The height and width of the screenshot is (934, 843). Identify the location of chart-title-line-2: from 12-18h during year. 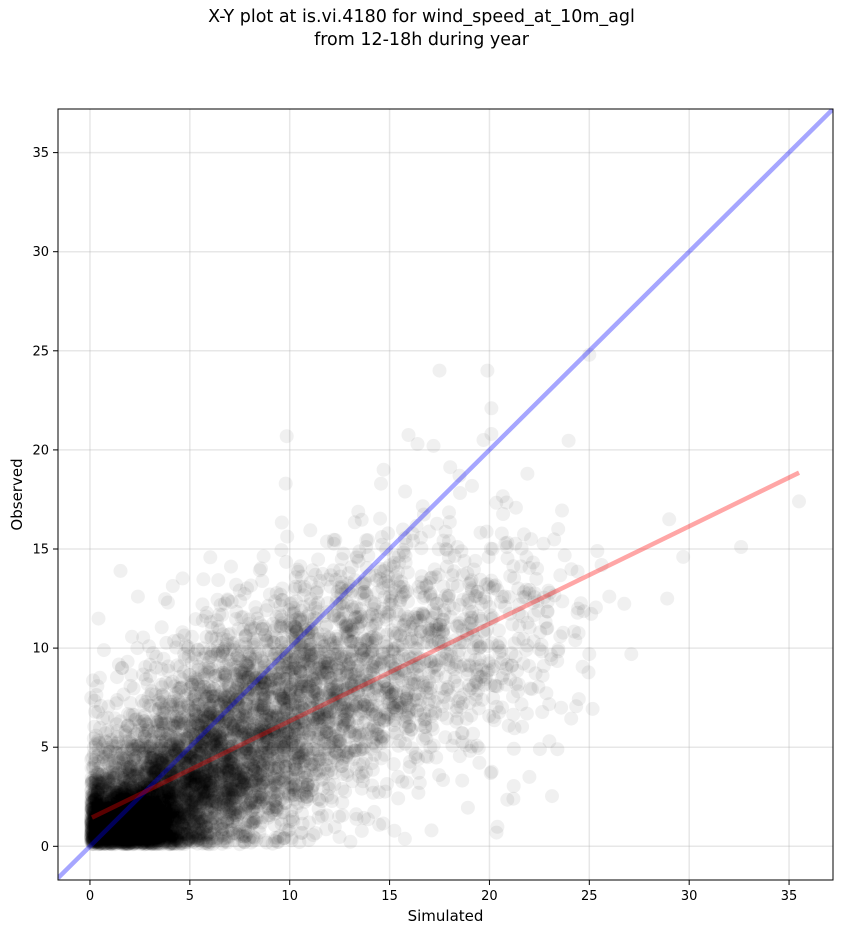
(421, 40).